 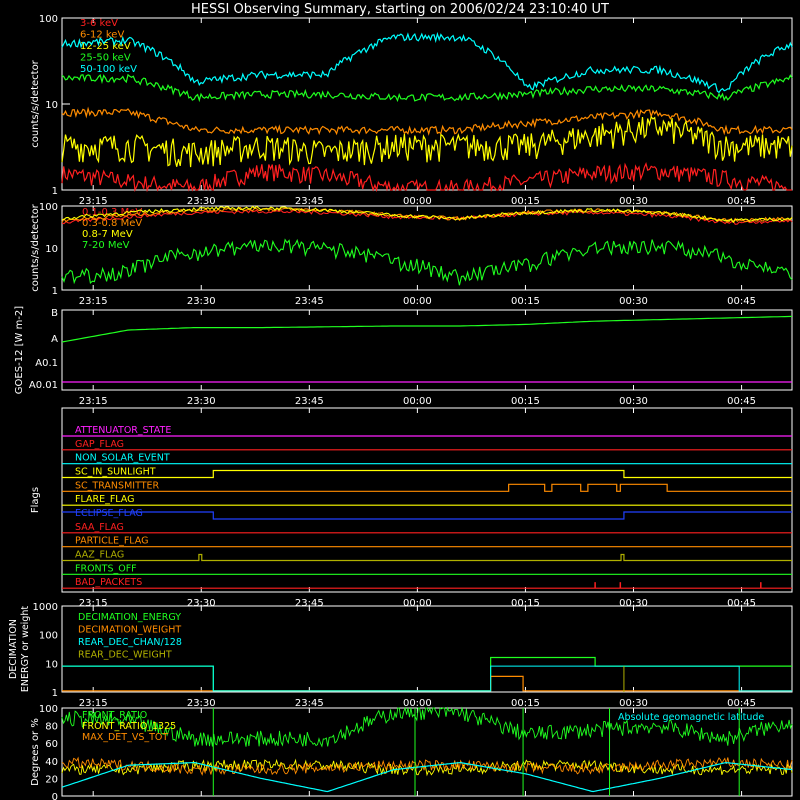 I want to click on flag-label: SC_IN_SUNLIGHT, so click(x=115, y=472).